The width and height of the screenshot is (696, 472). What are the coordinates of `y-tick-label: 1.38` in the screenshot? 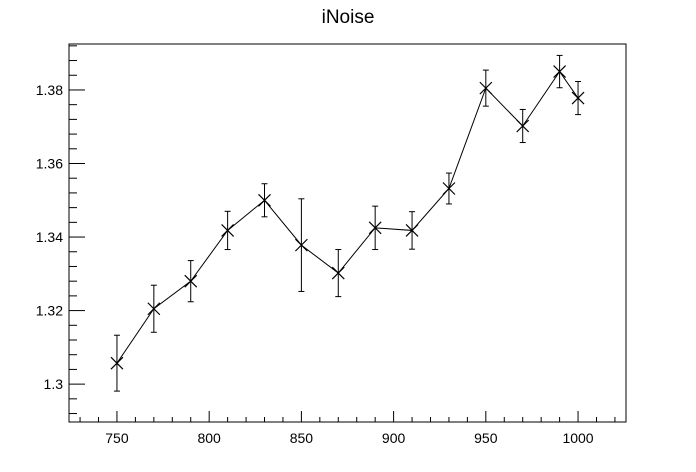 It's located at (49, 90).